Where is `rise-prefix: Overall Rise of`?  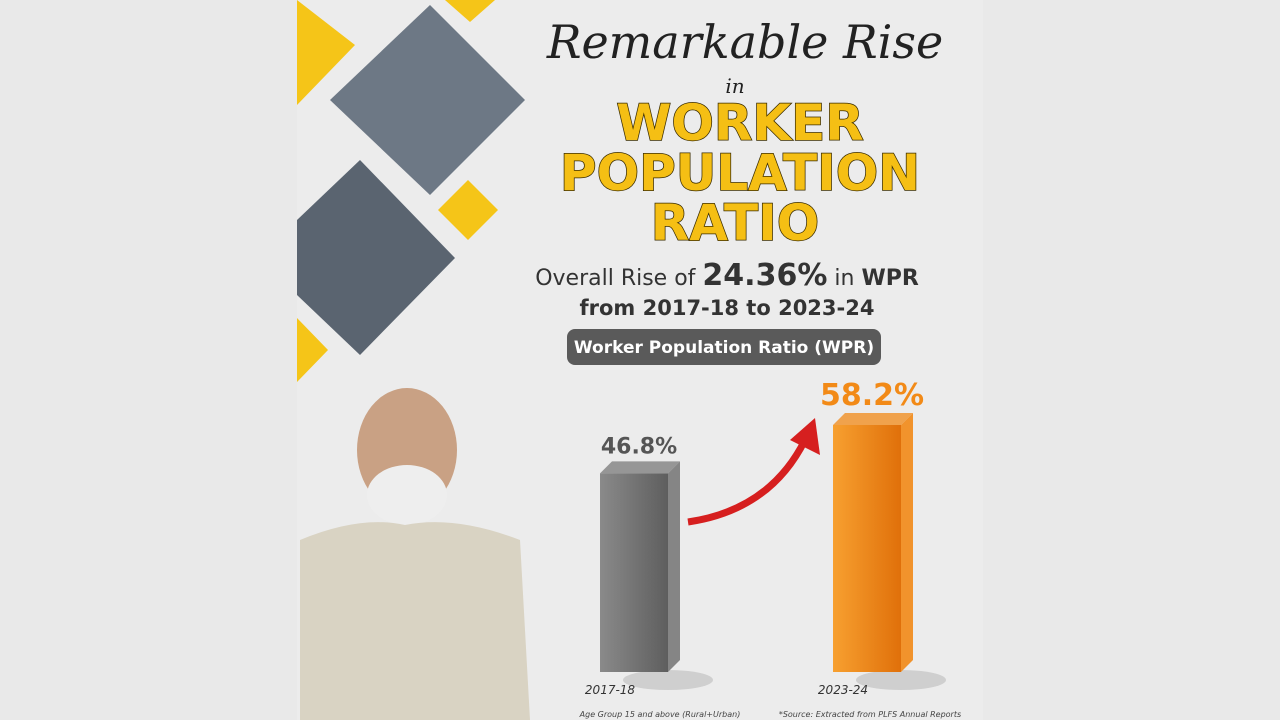 rise-prefix: Overall Rise of is located at coordinates (615, 278).